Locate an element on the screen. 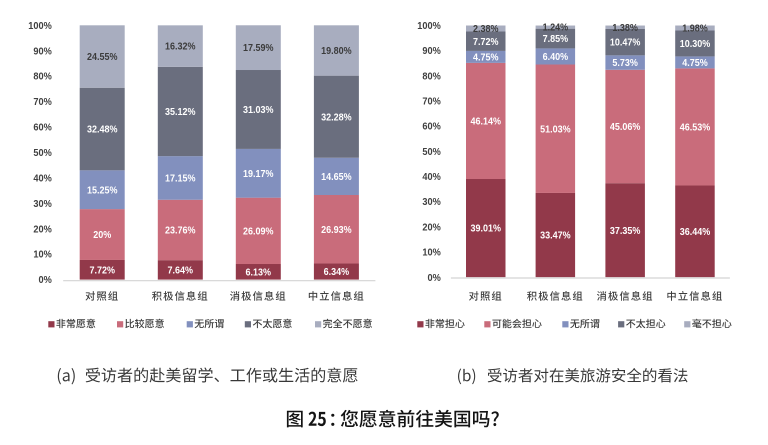  svg-text: 6.40% is located at coordinates (556, 57).